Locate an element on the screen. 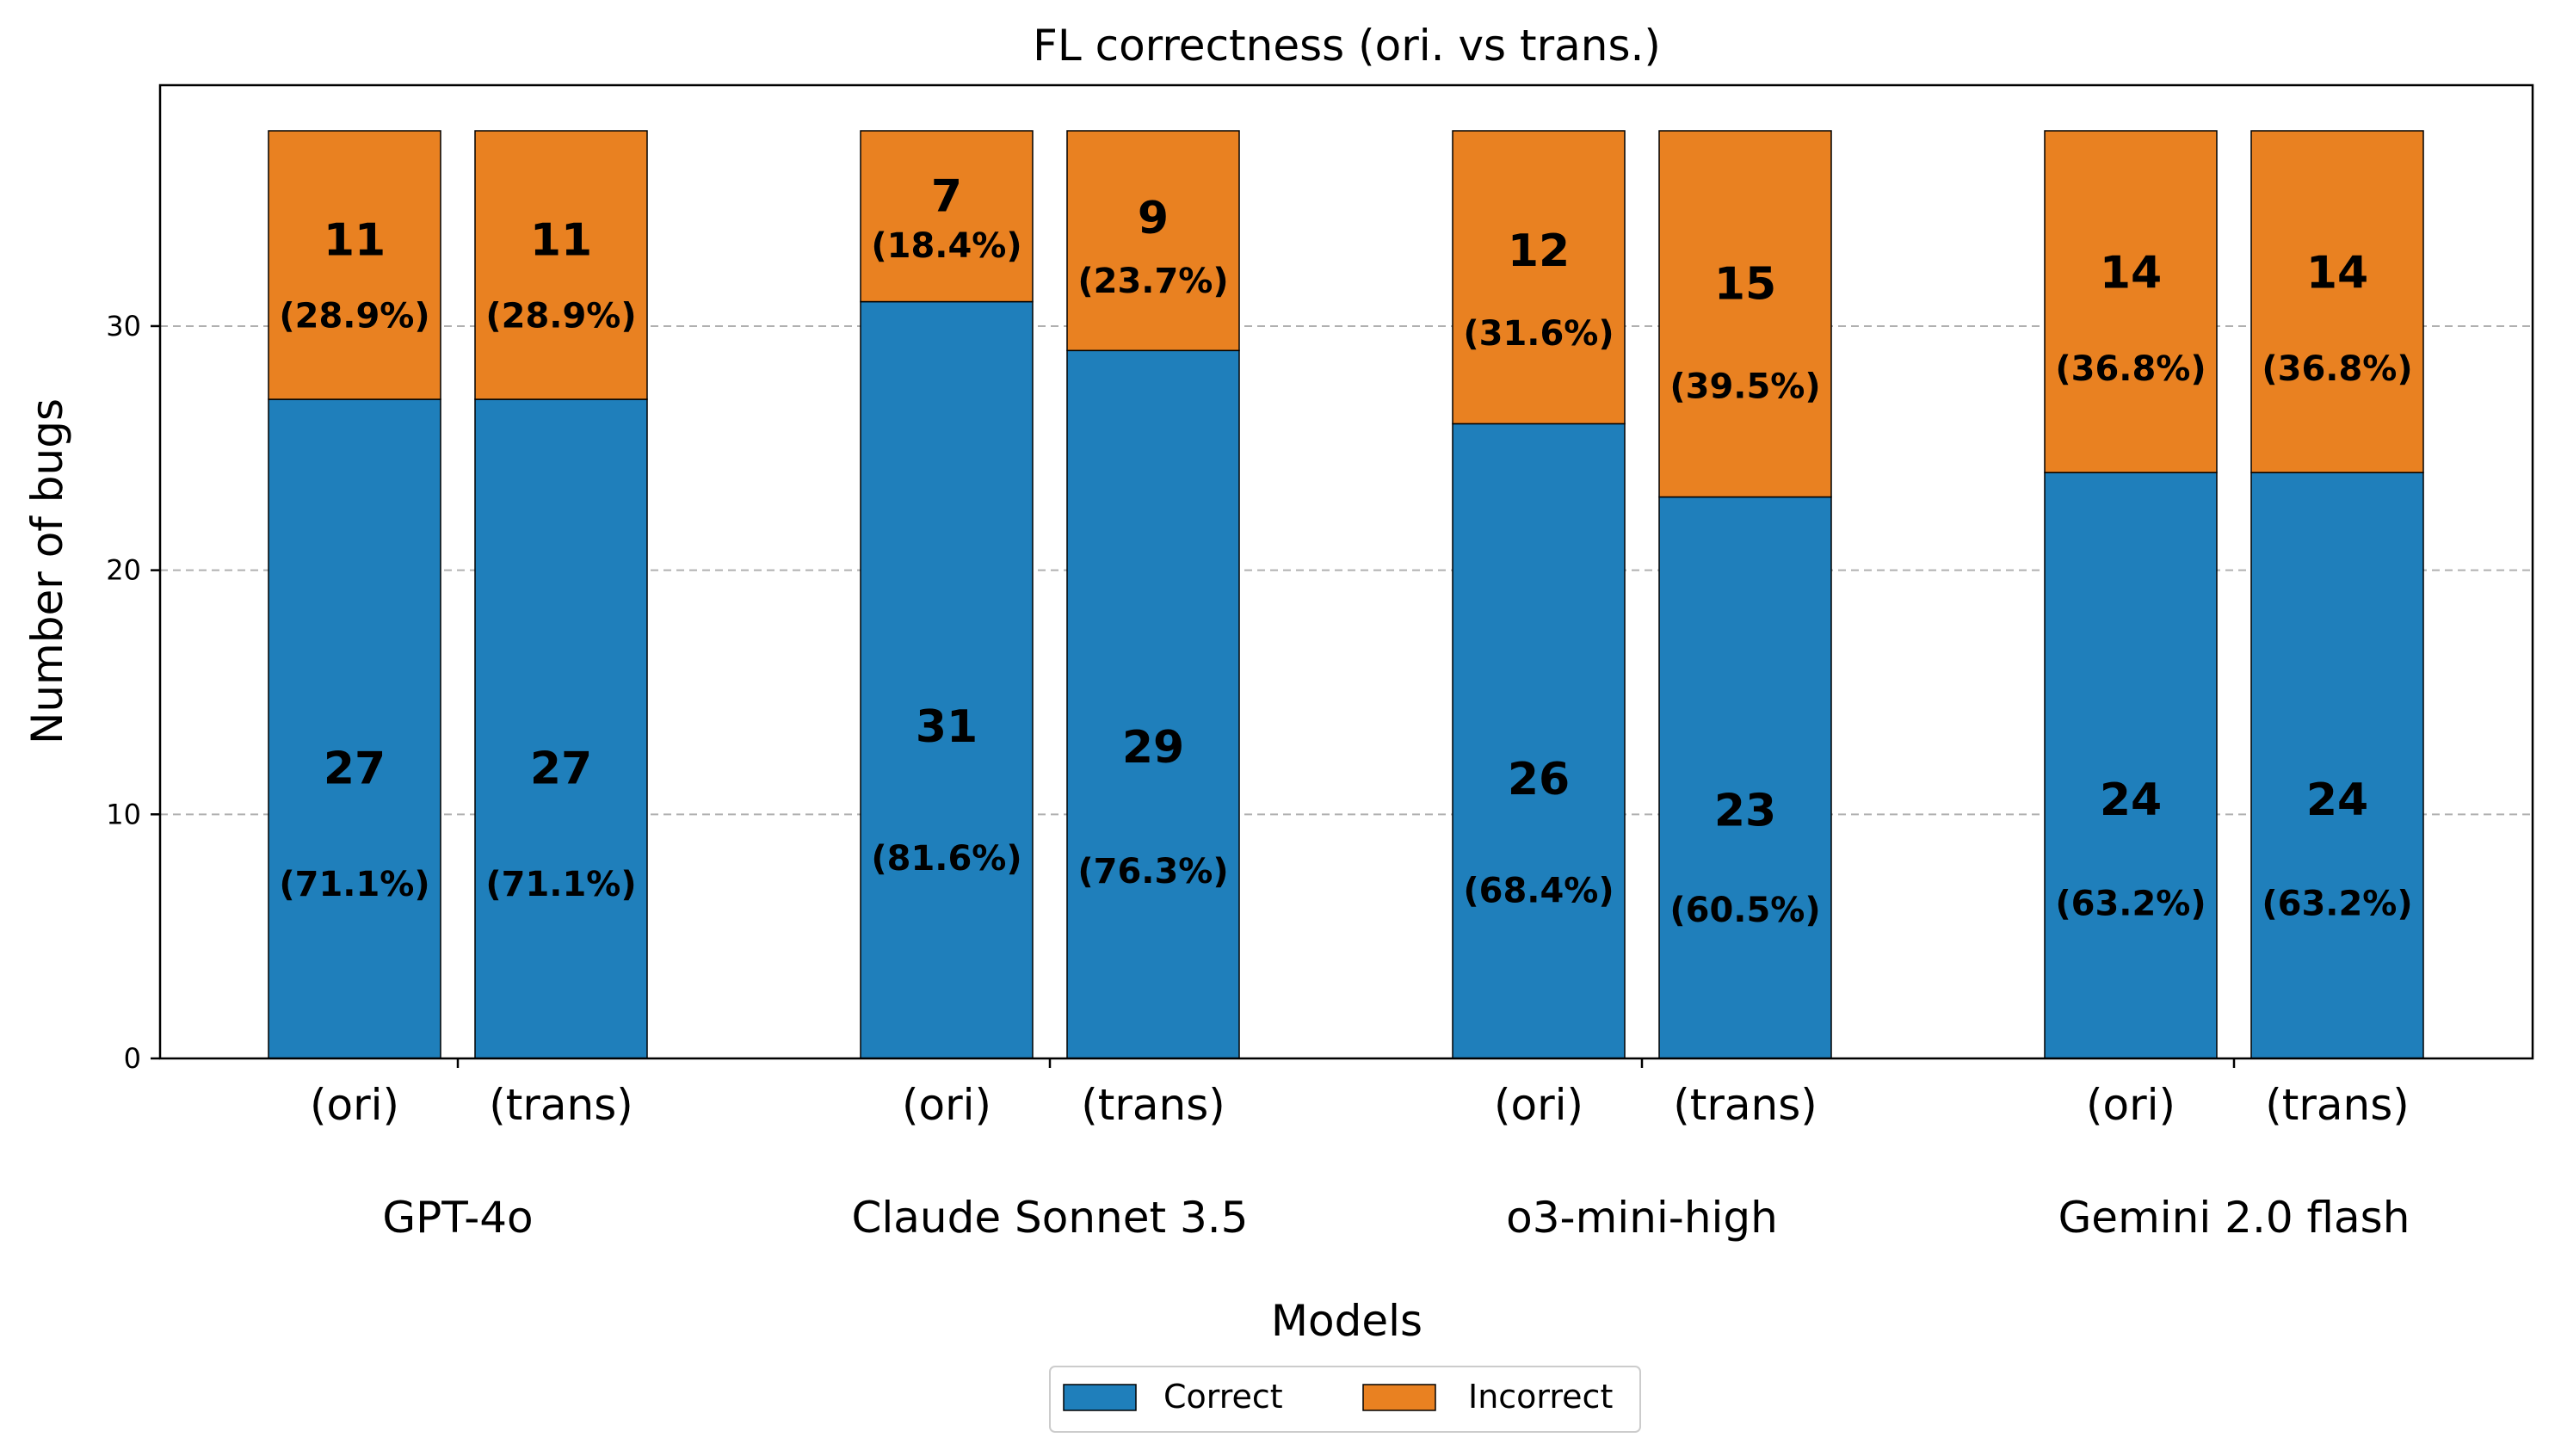 This screenshot has height=1456, width=2555. x-group-label: Gemini 2.0 flash is located at coordinates (2234, 1218).